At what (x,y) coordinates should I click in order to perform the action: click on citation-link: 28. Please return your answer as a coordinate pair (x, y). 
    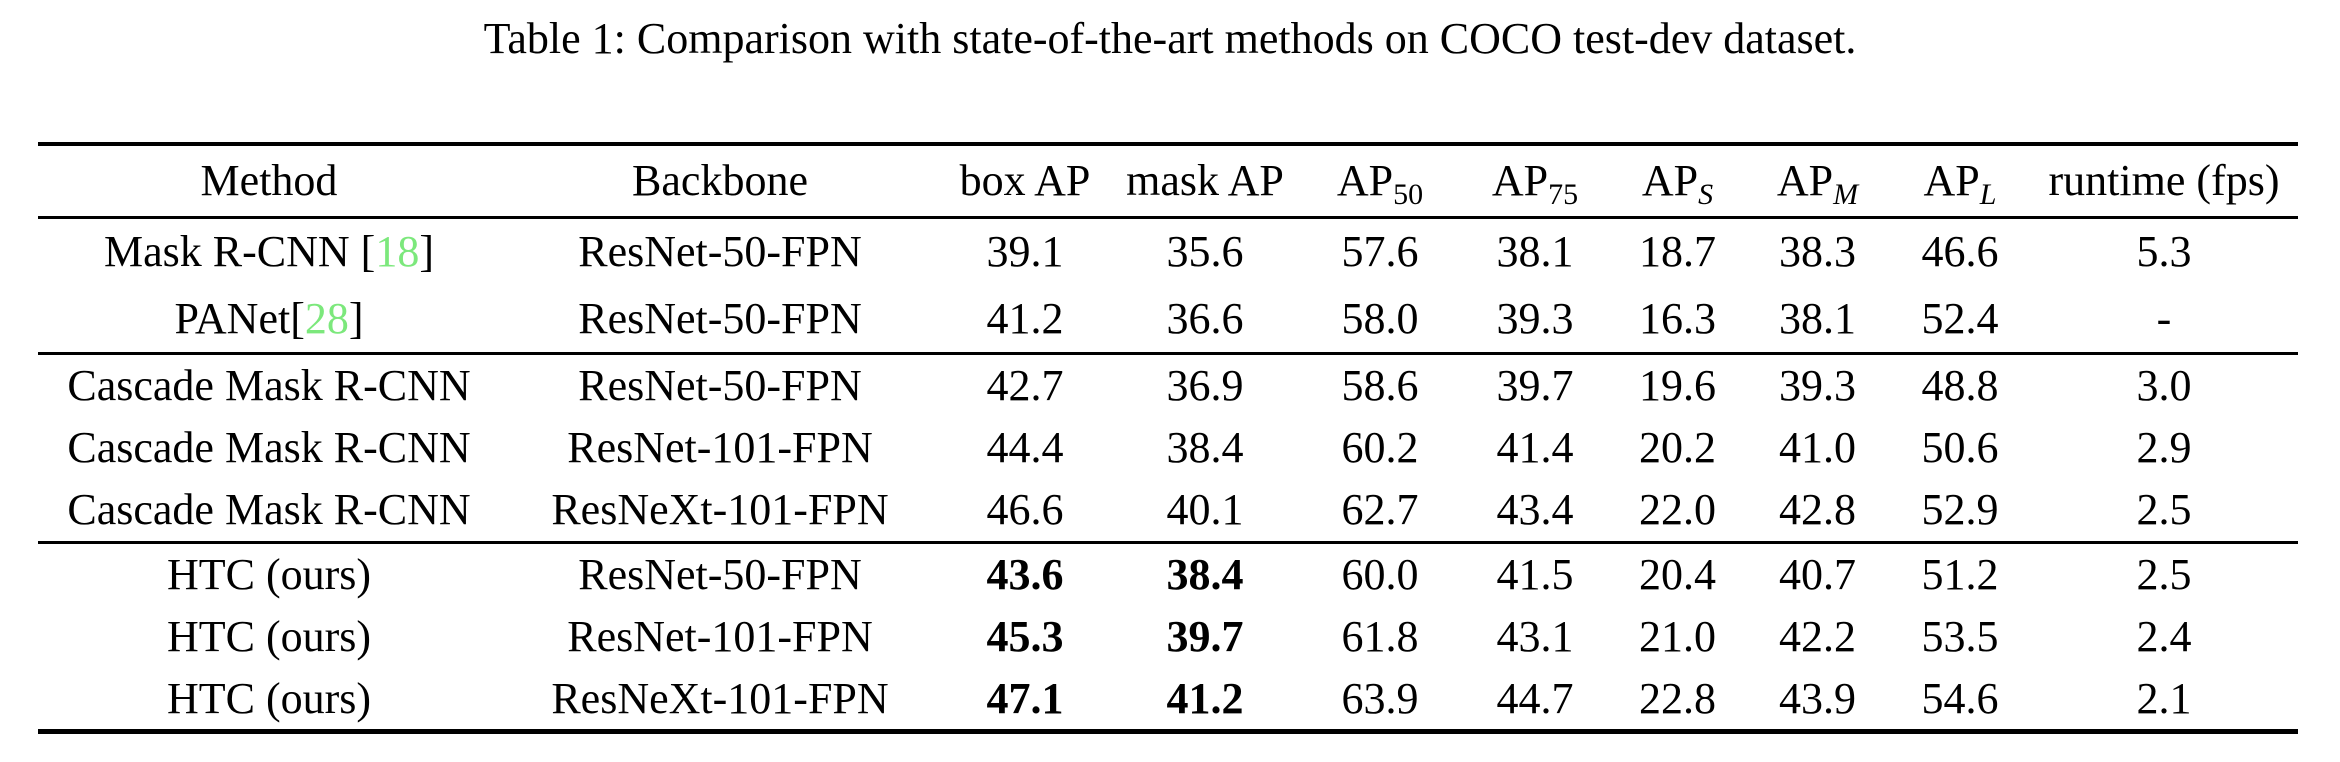
    Looking at the image, I should click on (326, 318).